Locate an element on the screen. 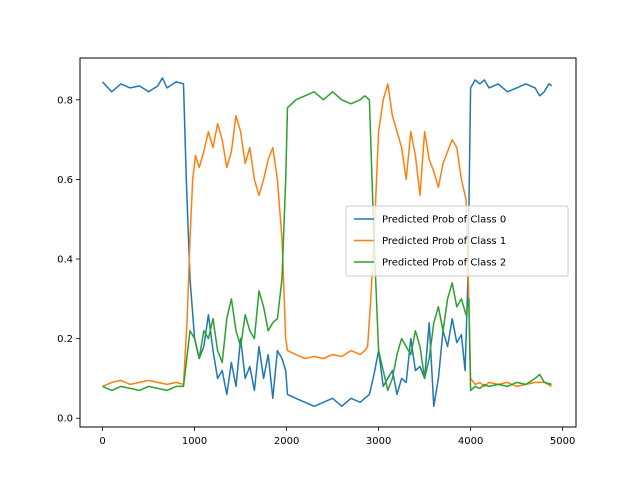 The height and width of the screenshot is (480, 640). y-tick-label: 0.8 is located at coordinates (65, 100).